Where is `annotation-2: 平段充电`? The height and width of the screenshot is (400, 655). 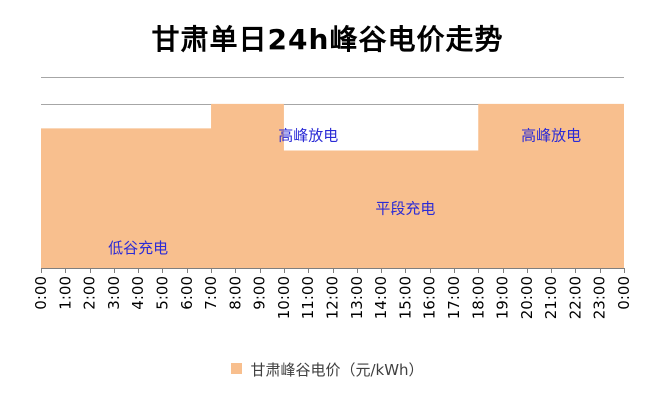
annotation-2: 平段充电 is located at coordinates (405, 209).